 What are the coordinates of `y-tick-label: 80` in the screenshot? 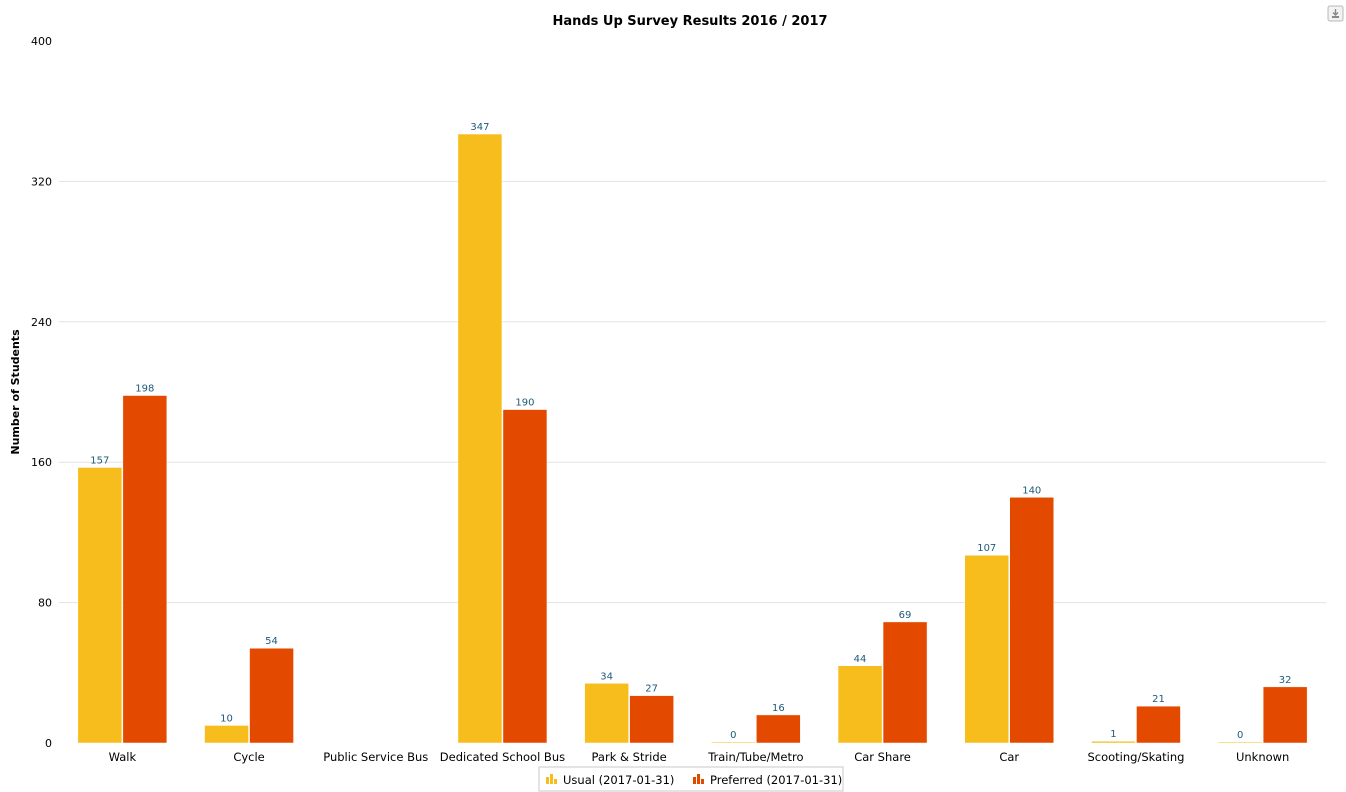 It's located at (45, 603).